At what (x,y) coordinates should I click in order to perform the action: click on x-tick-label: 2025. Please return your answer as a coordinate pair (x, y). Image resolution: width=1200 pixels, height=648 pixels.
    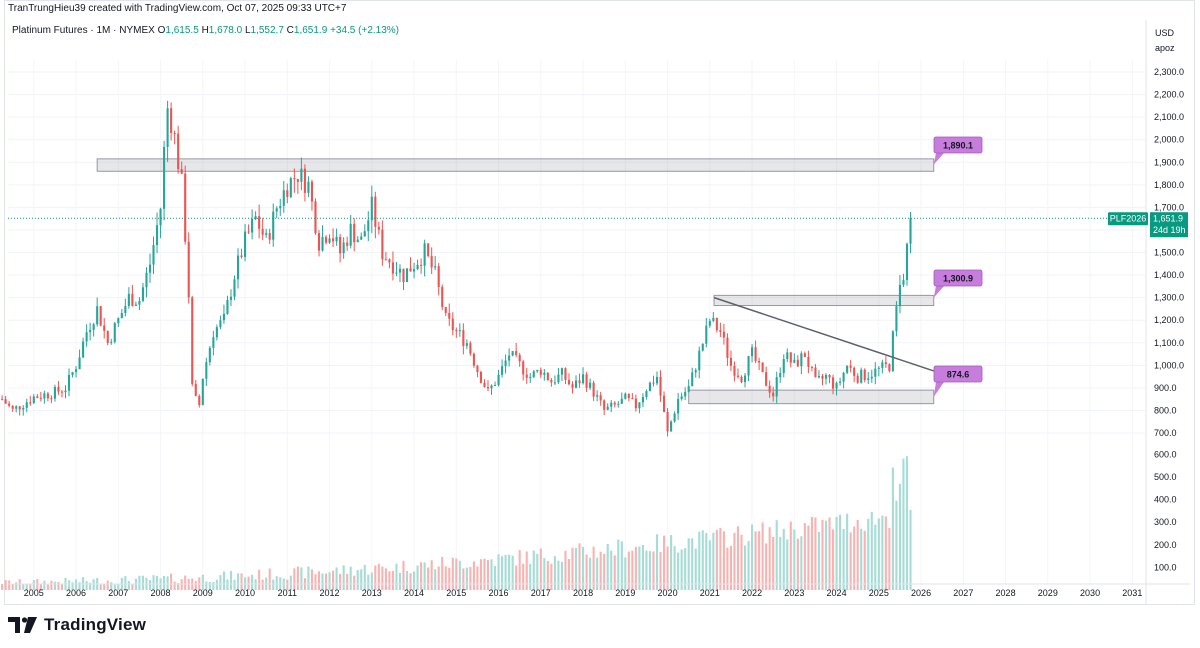
    Looking at the image, I should click on (879, 593).